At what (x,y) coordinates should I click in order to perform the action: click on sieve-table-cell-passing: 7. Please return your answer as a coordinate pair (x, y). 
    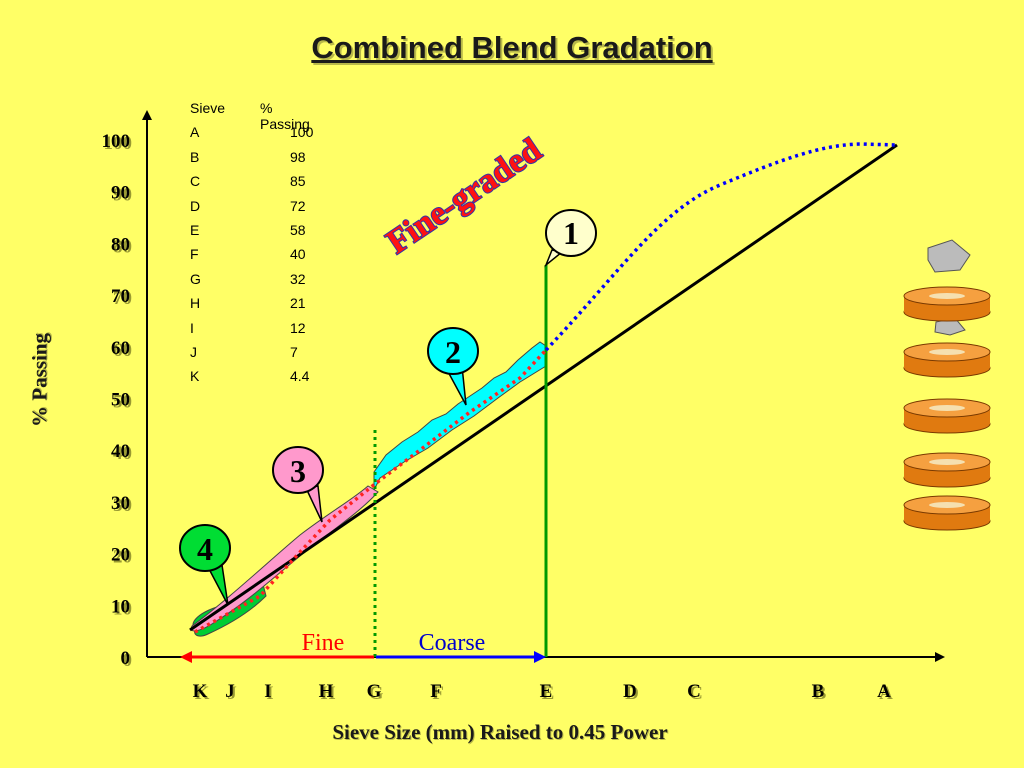
    Looking at the image, I should click on (294, 351).